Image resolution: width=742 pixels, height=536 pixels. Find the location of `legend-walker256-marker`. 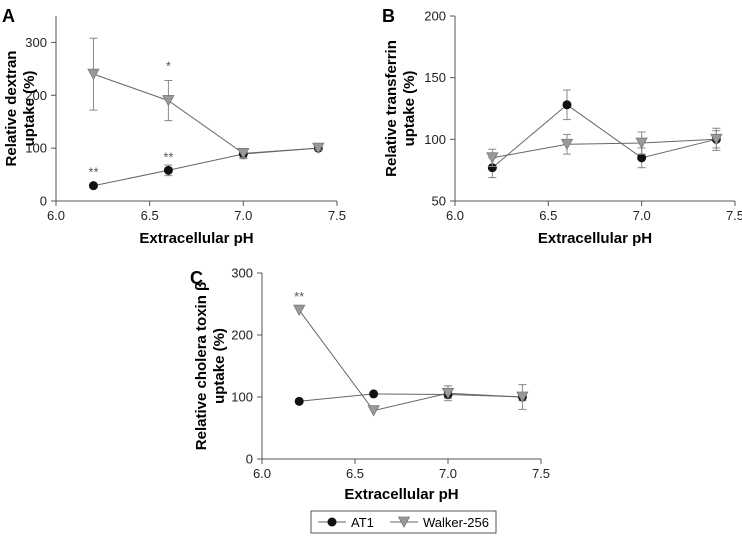

legend-walker256-marker is located at coordinates (404, 522).